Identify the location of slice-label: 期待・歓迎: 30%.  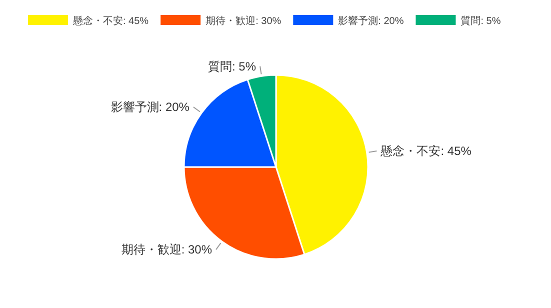
(166, 249).